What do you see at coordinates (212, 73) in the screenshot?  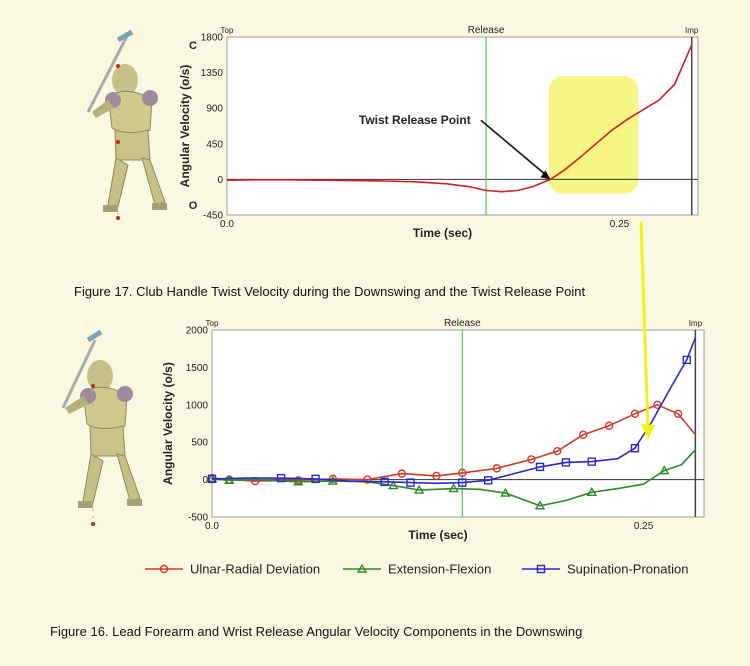 I see `y-tick-label: 1350` at bounding box center [212, 73].